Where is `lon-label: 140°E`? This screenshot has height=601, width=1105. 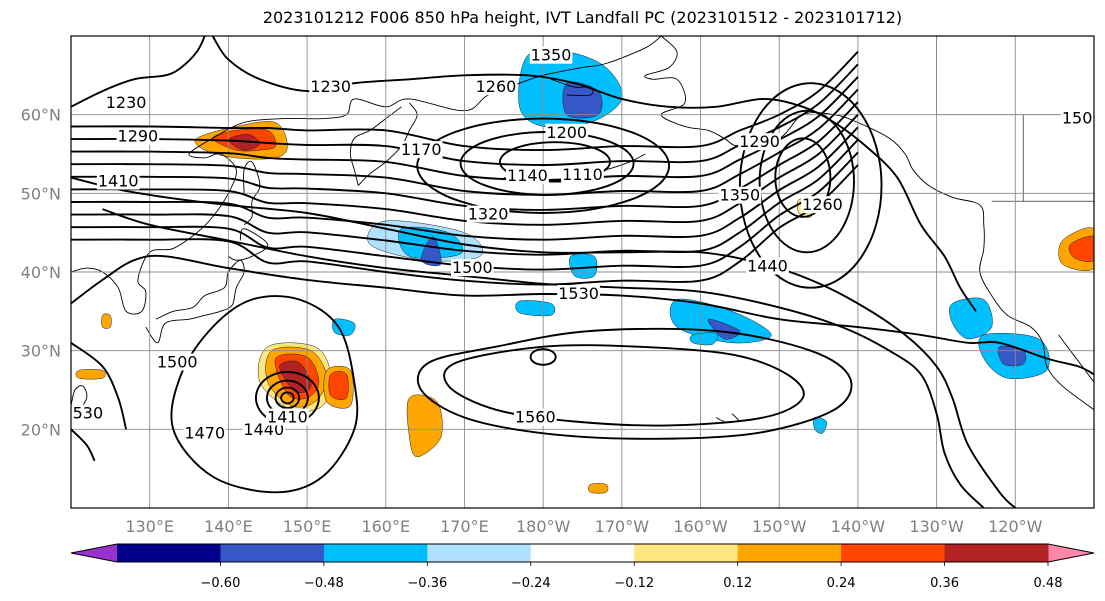 lon-label: 140°E is located at coordinates (228, 526).